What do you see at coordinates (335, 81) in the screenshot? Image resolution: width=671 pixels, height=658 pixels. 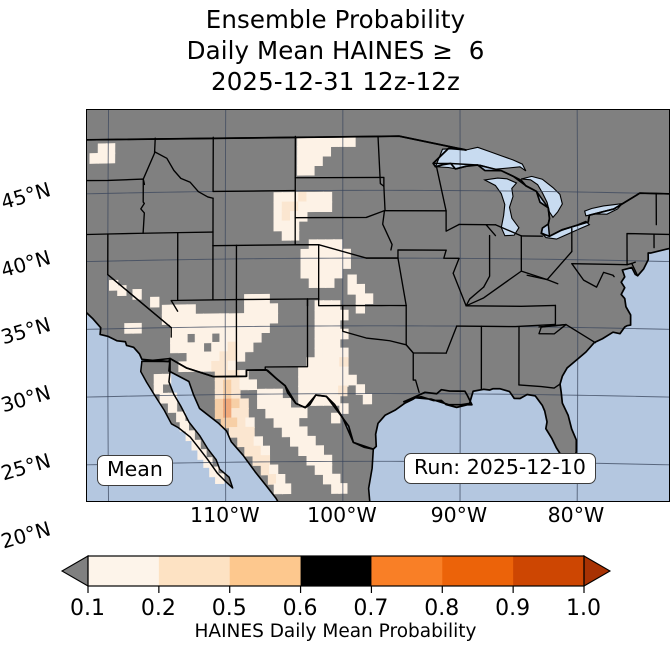 I see `title-line-3: 2025-12-31 12z-12z` at bounding box center [335, 81].